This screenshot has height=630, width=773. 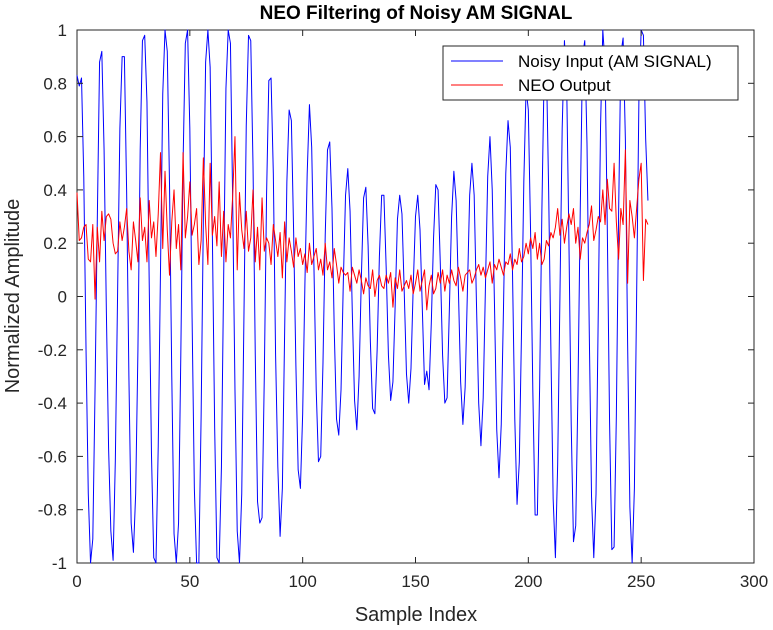 What do you see at coordinates (55, 137) in the screenshot?
I see `y-tick-label: 0.6` at bounding box center [55, 137].